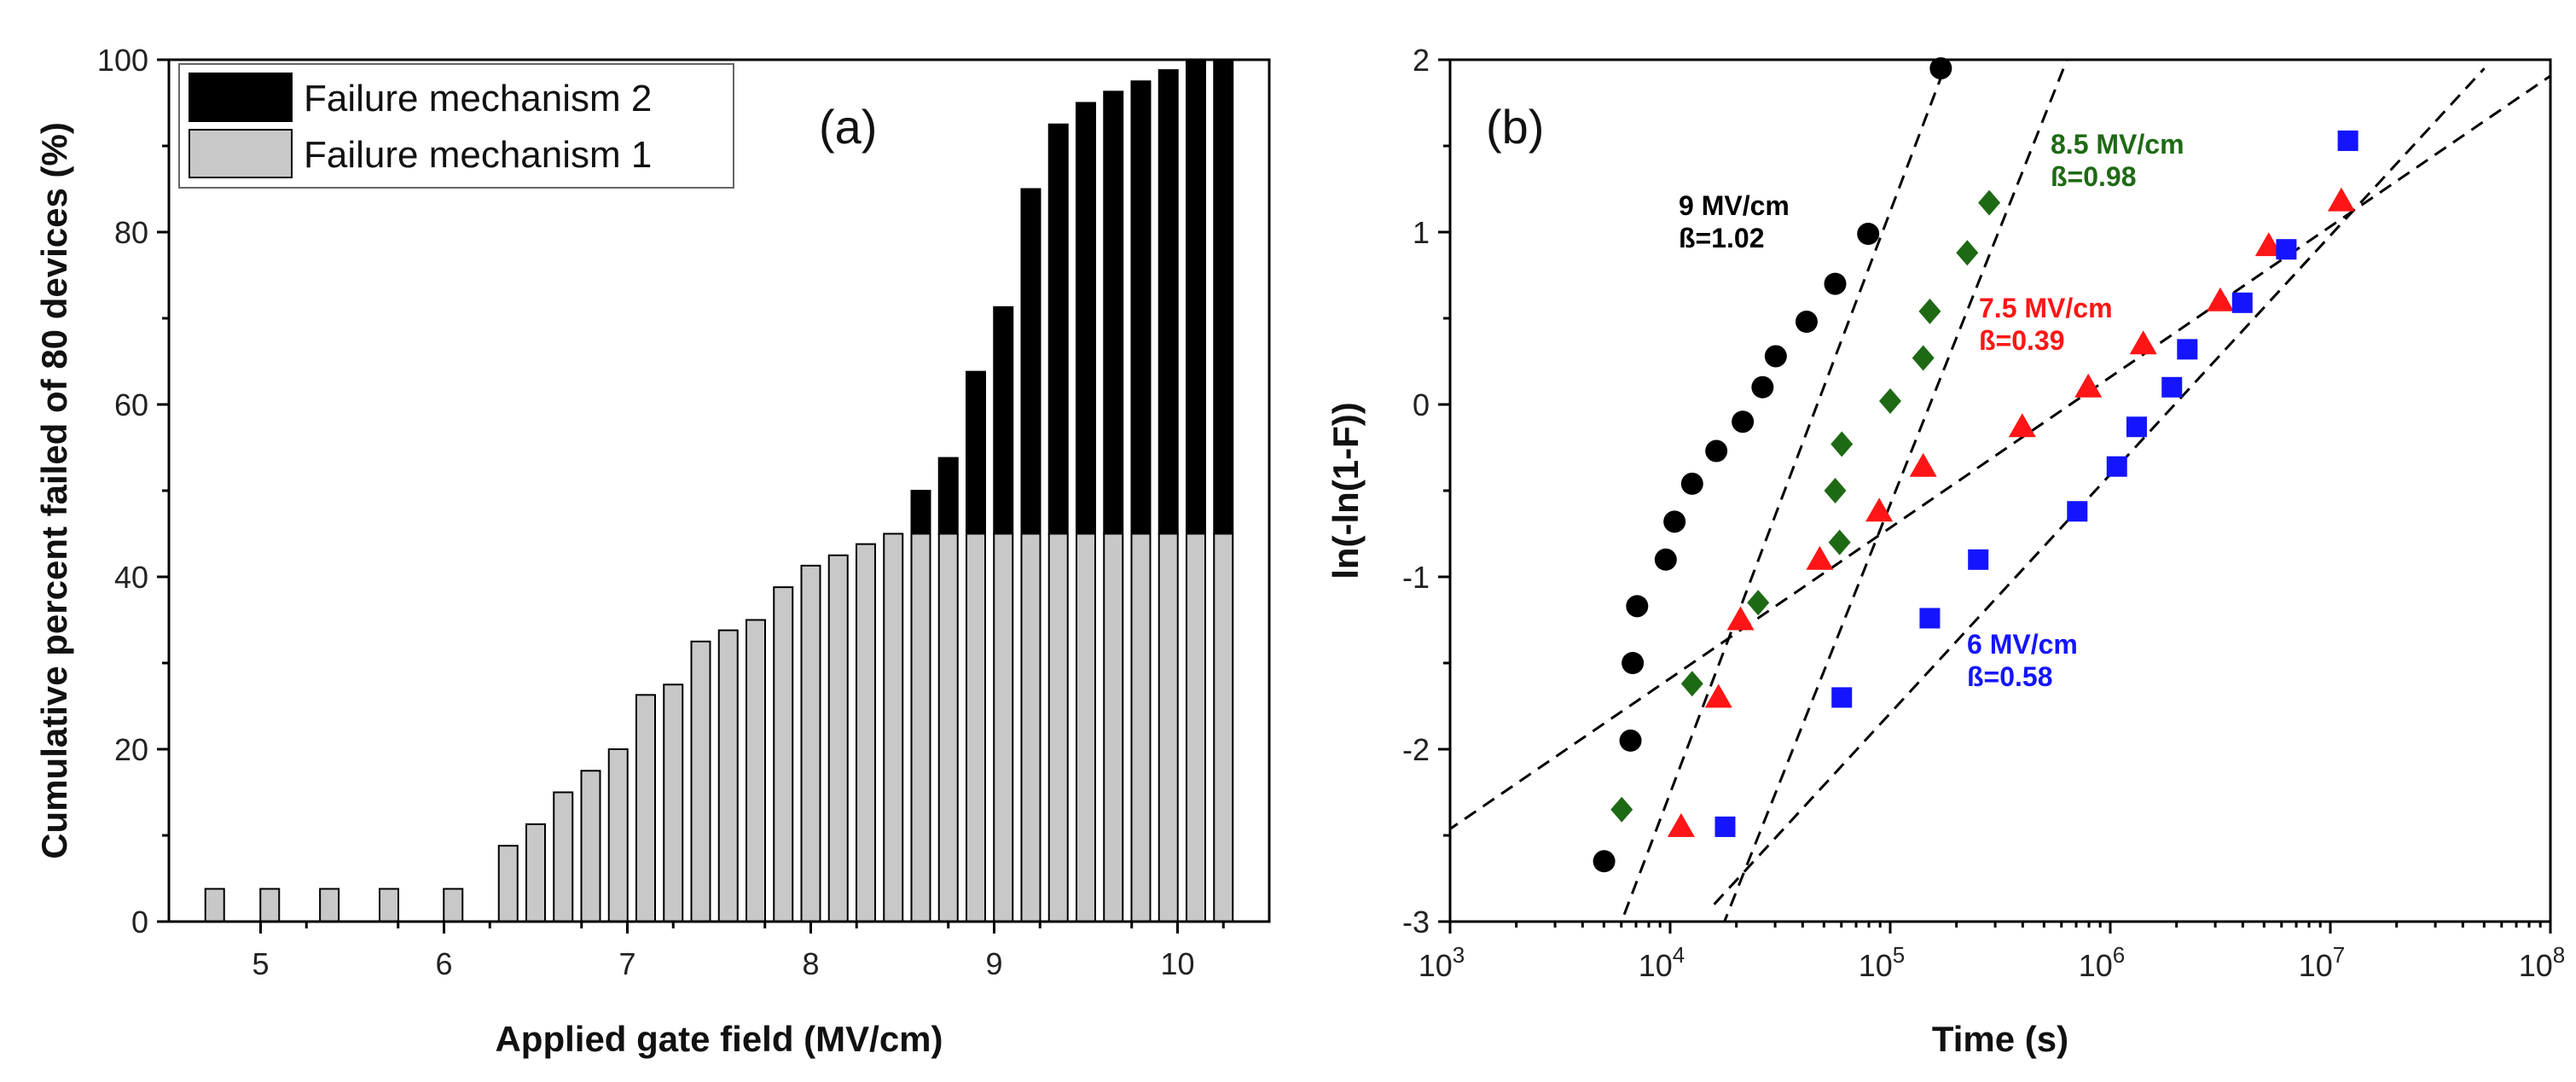 This screenshot has width=2576, height=1082. I want to click on a-x-tick-label: 5, so click(260, 963).